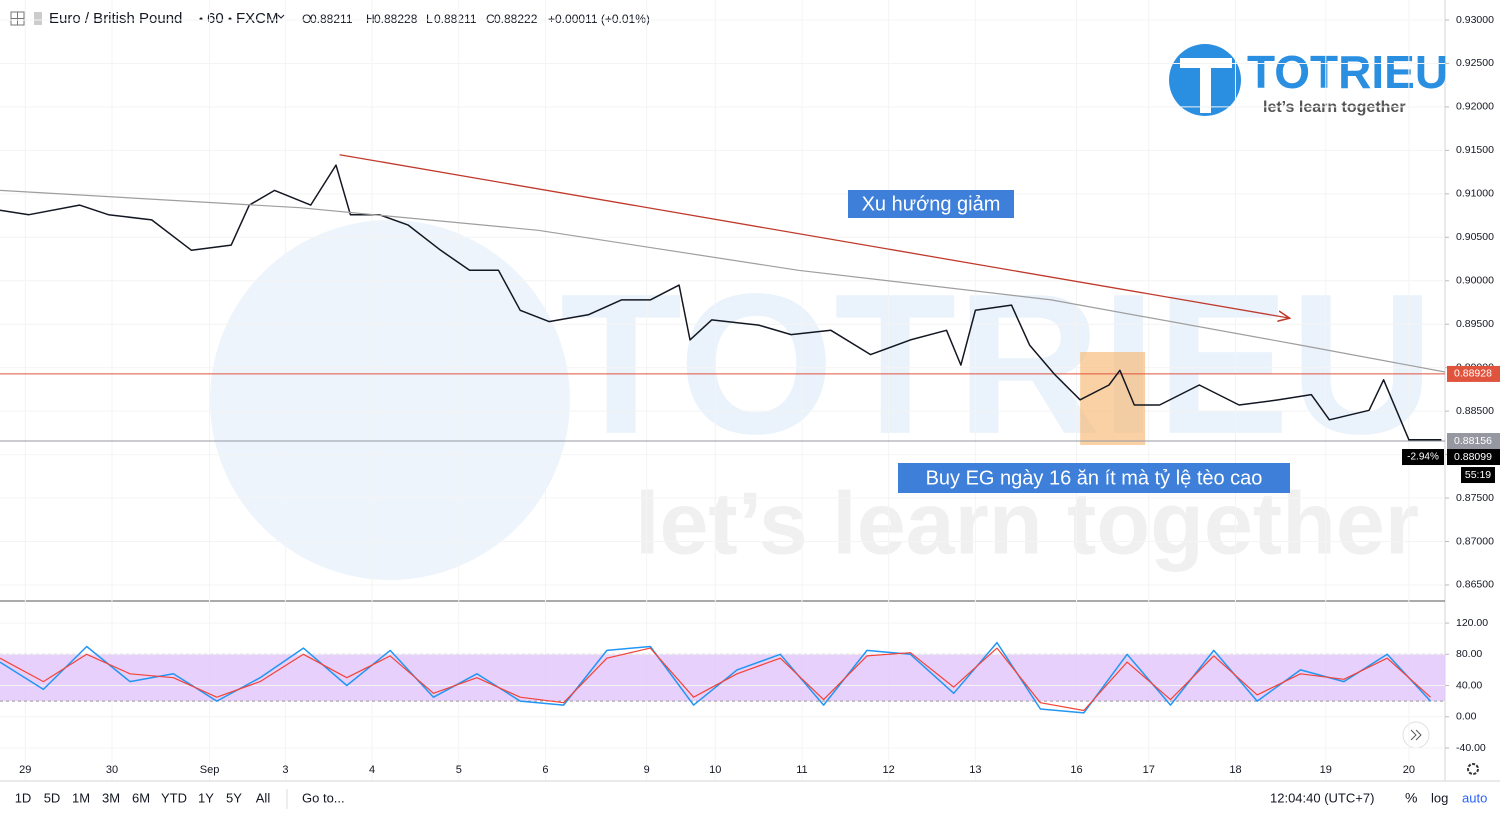 This screenshot has width=1500, height=818. Describe the element at coordinates (234, 797) in the screenshot. I see `range-button: 5Y` at that location.